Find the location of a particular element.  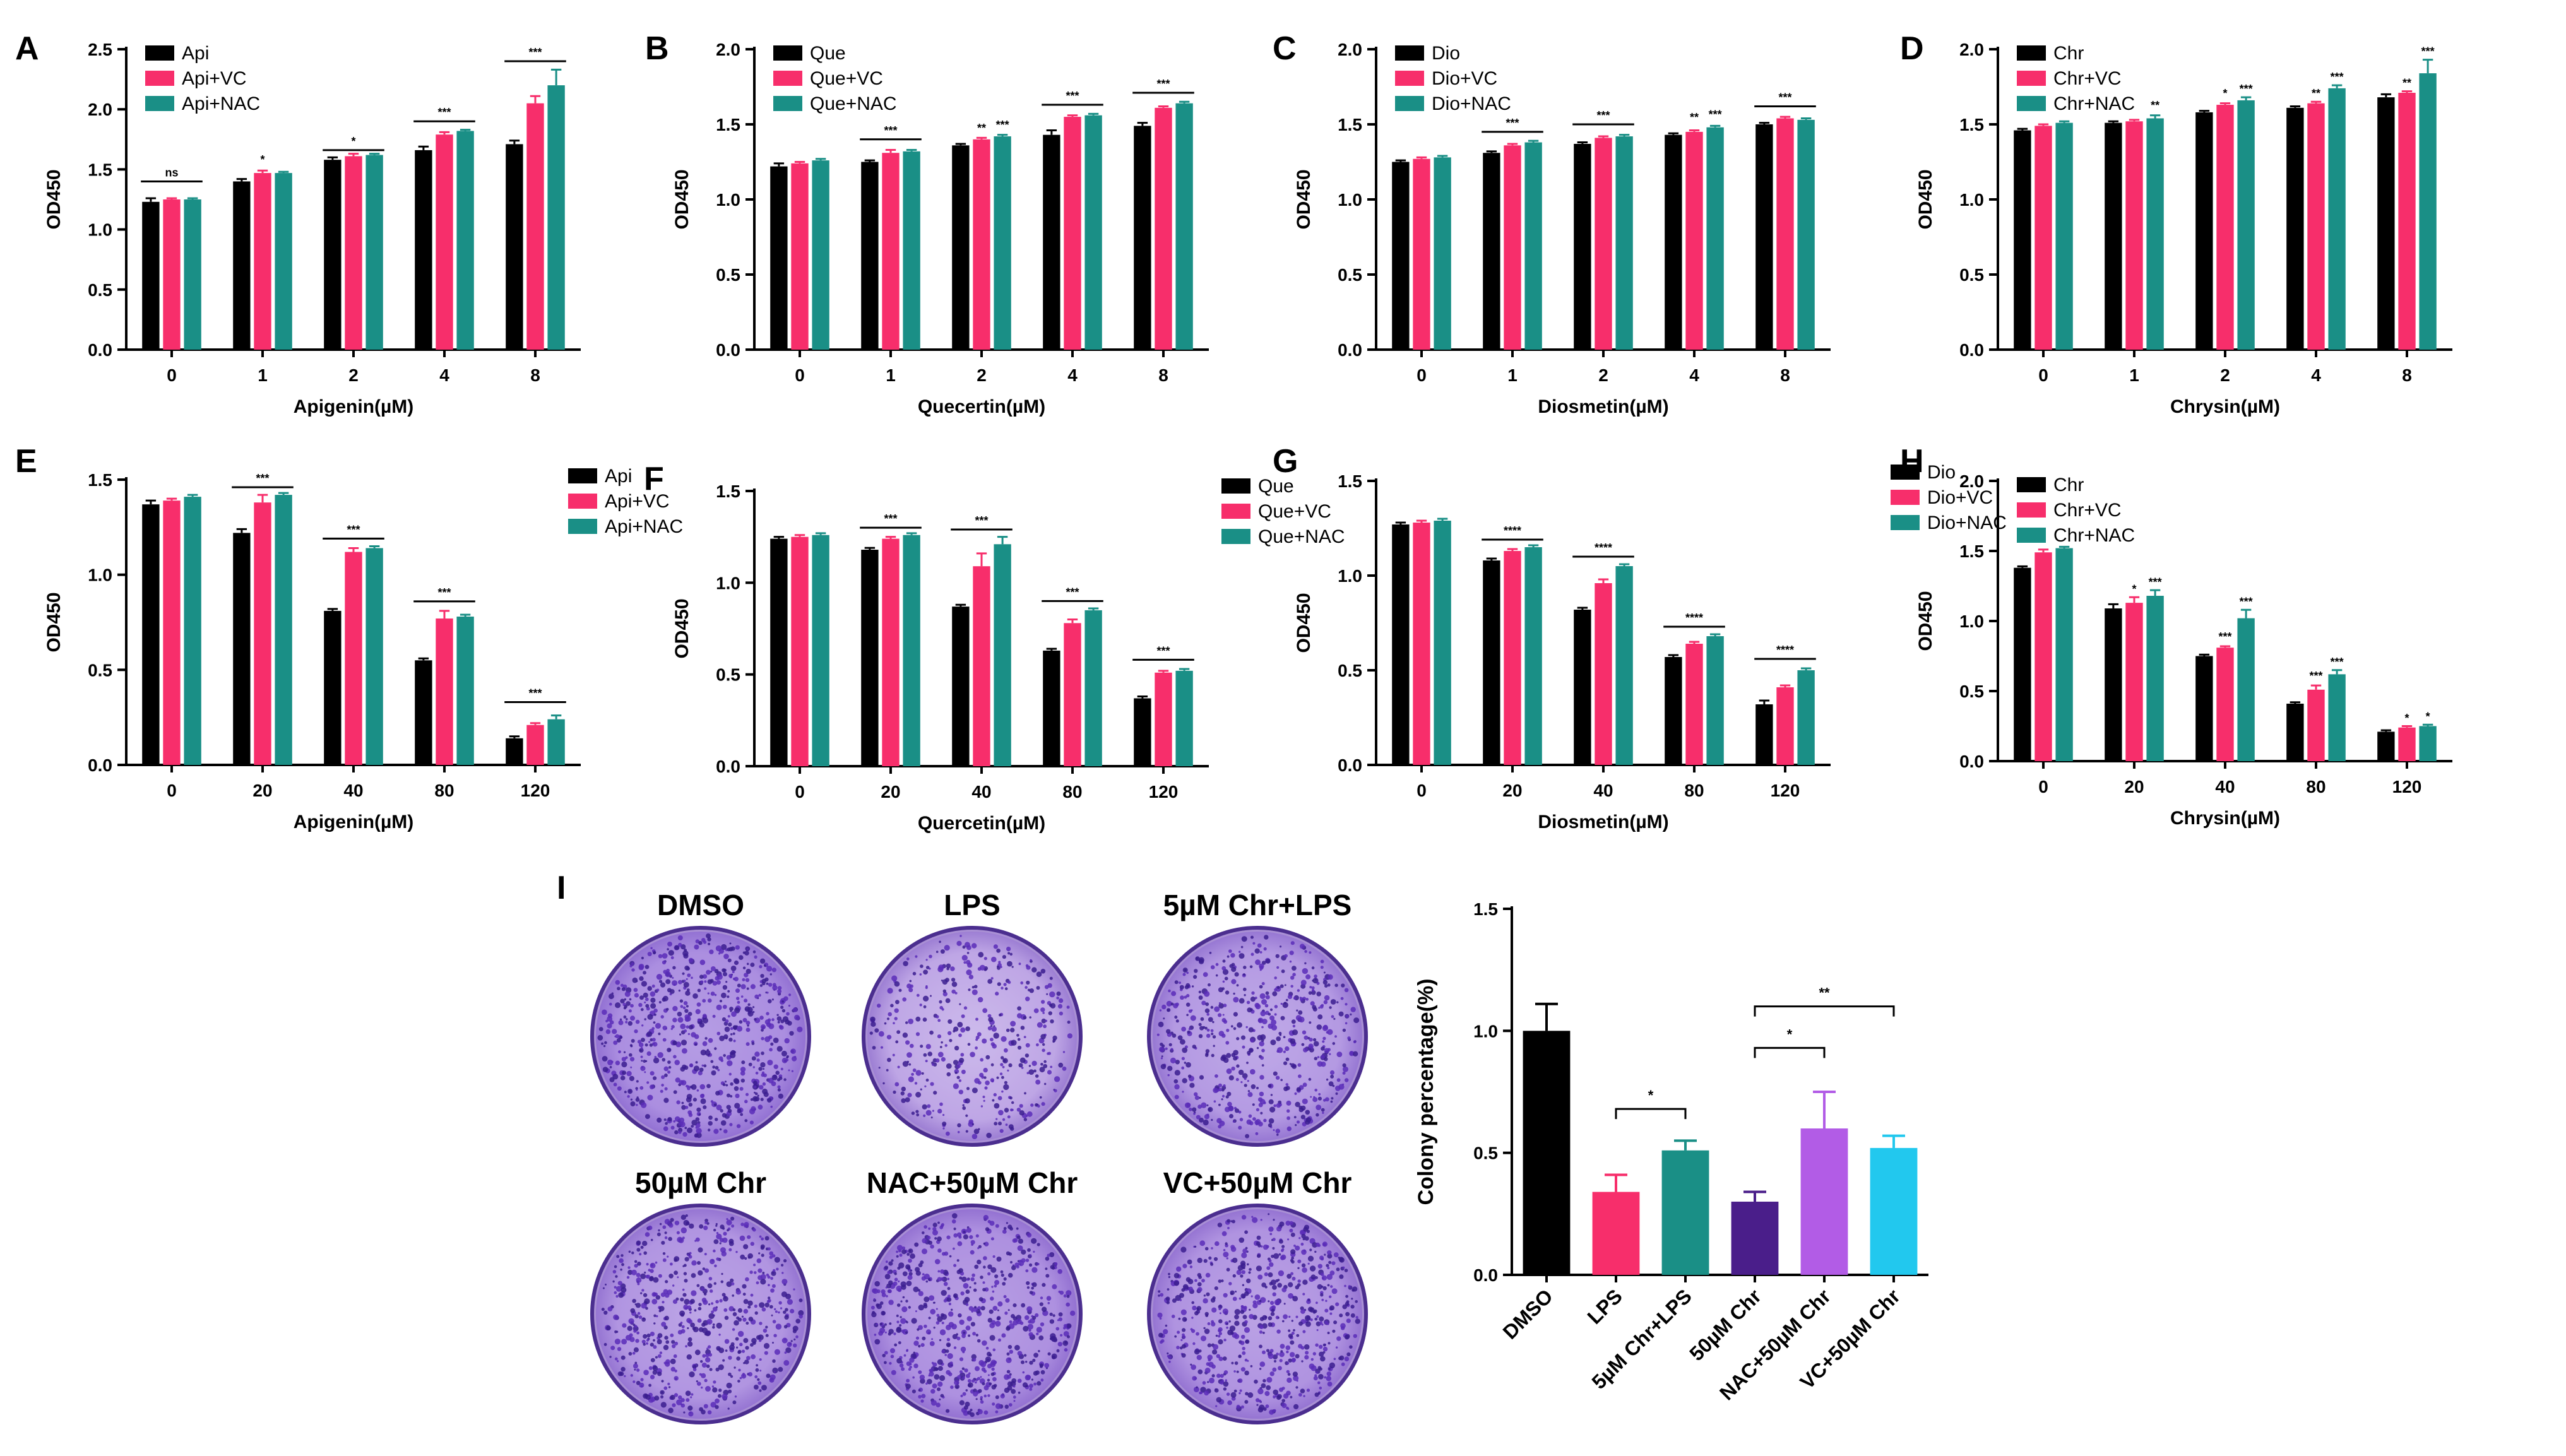

x-tick-label: 2 is located at coordinates (1603, 375).